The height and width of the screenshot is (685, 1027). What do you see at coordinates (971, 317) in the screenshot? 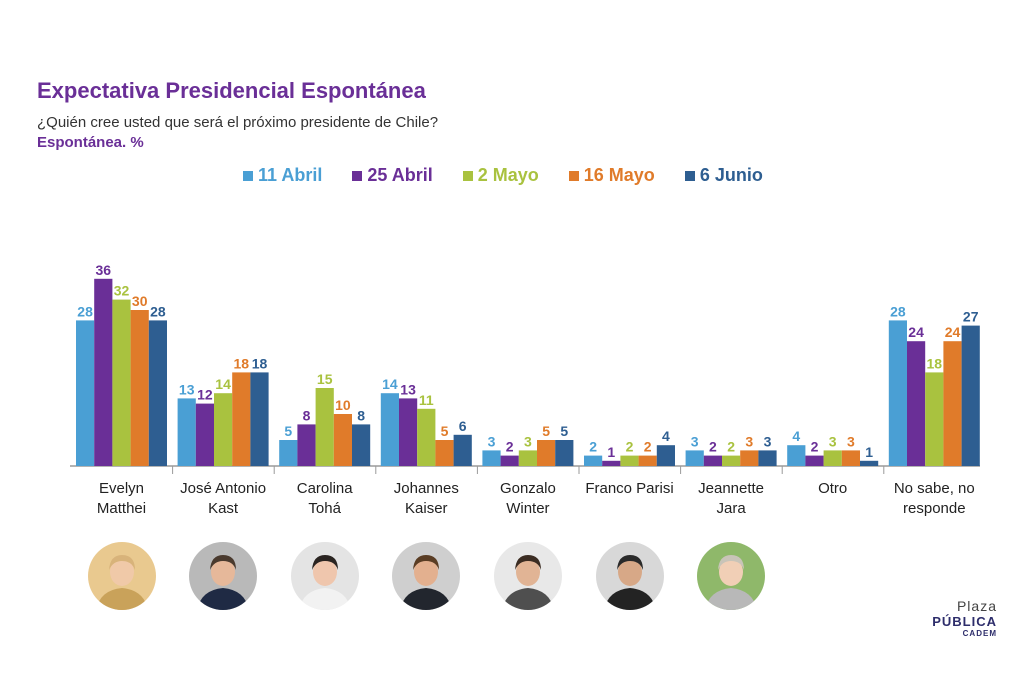
I see `data-label: 27` at bounding box center [971, 317].